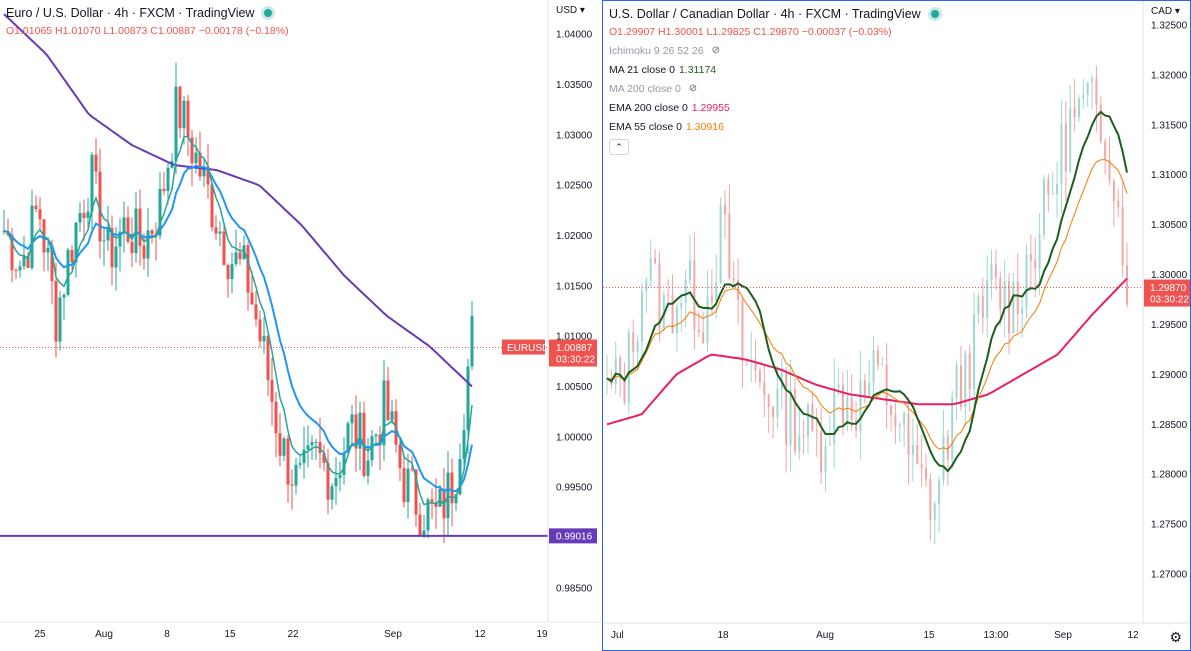 This screenshot has height=651, width=1191. I want to click on time-tick-label: 25, so click(40, 634).